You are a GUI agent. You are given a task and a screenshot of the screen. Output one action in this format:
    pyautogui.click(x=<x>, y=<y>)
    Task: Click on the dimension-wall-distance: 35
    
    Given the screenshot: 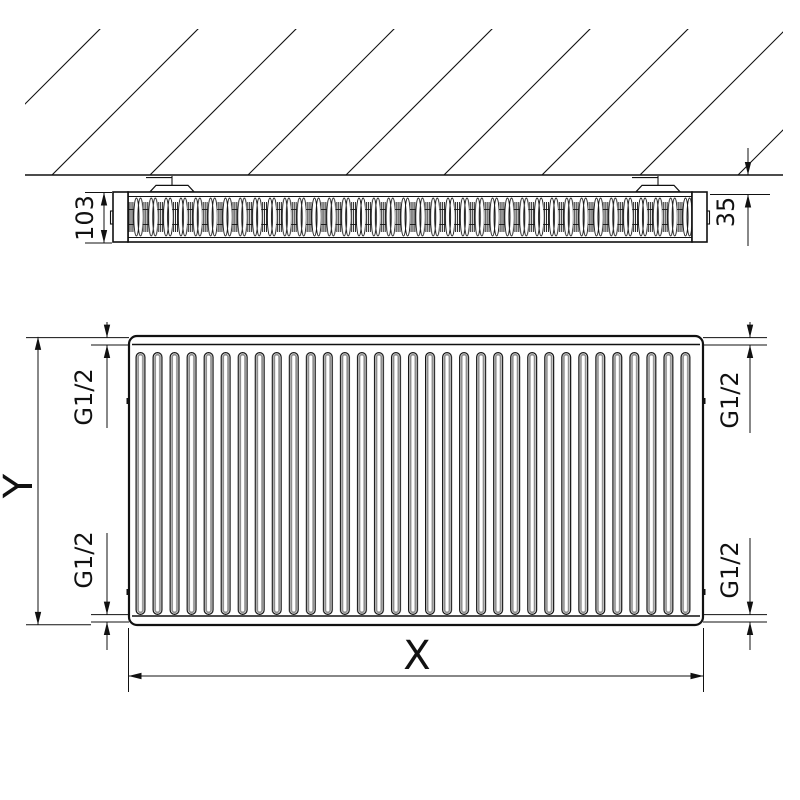 What is the action you would take?
    pyautogui.click(x=740, y=197)
    